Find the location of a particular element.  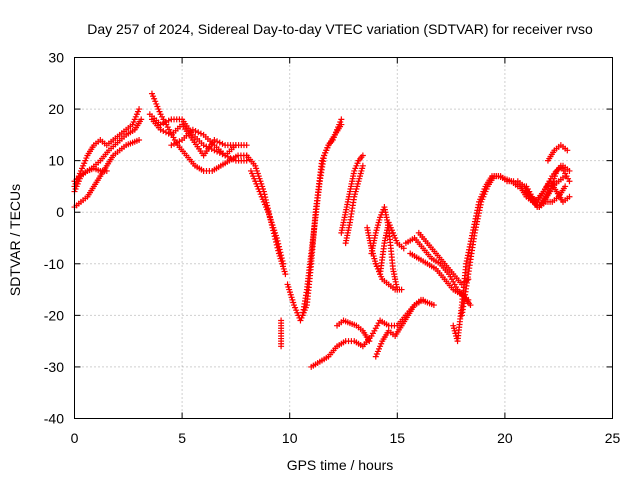

y-tick-label: 0 is located at coordinates (60, 212).